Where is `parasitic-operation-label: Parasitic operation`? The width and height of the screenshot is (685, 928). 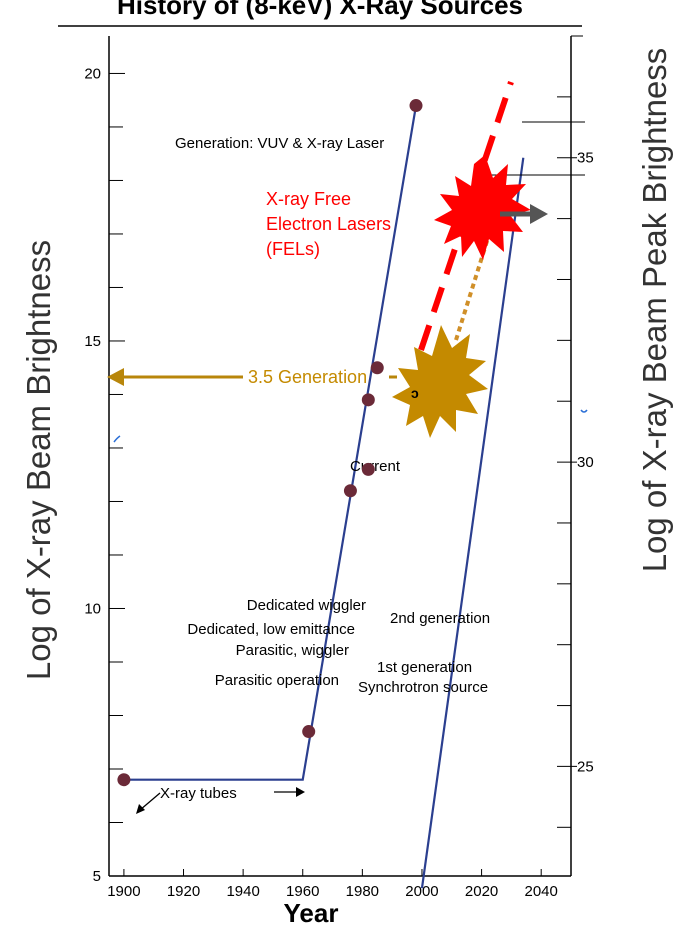
parasitic-operation-label: Parasitic operation is located at coordinates (277, 680).